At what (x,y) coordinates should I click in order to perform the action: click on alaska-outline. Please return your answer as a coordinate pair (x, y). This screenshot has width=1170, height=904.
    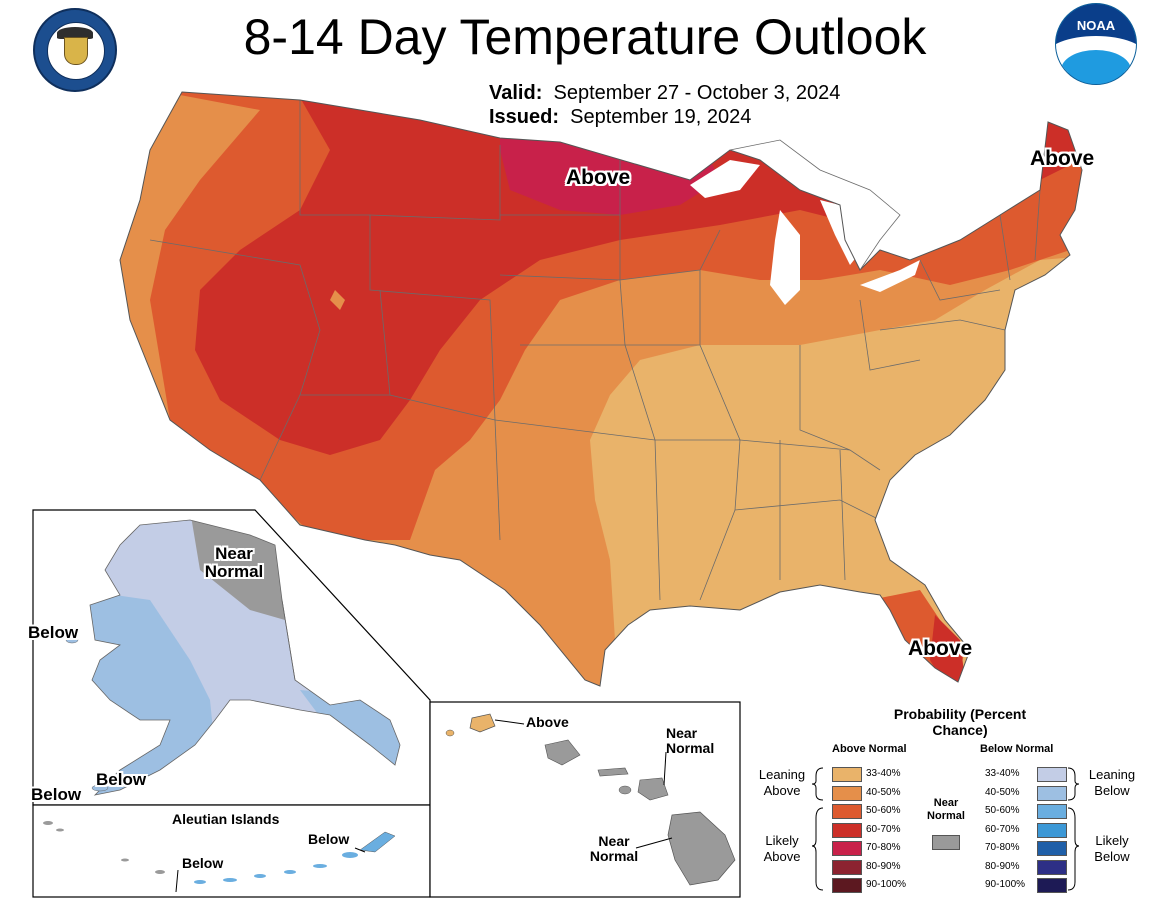
    Looking at the image, I should click on (245, 657).